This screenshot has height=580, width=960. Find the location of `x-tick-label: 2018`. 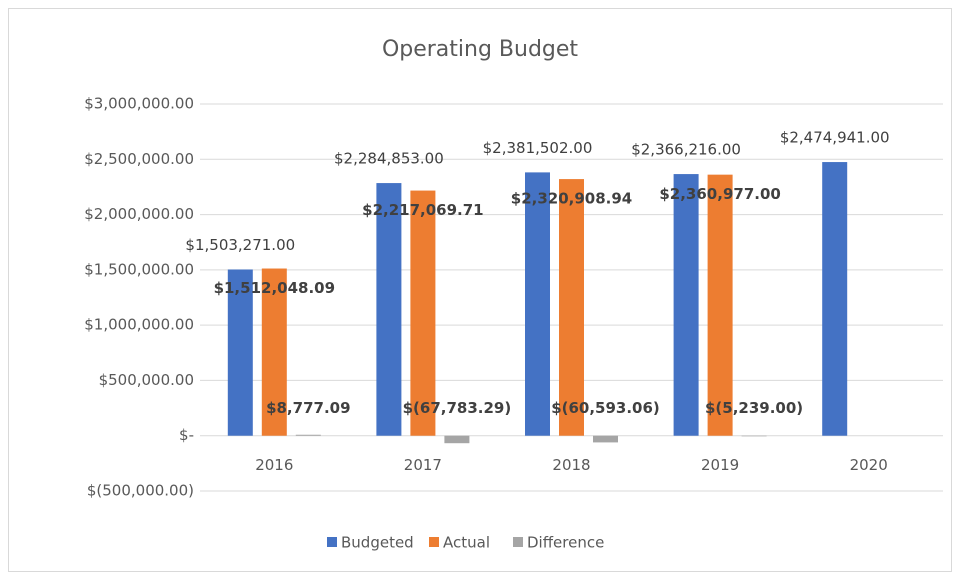

x-tick-label: 2018 is located at coordinates (571, 465).